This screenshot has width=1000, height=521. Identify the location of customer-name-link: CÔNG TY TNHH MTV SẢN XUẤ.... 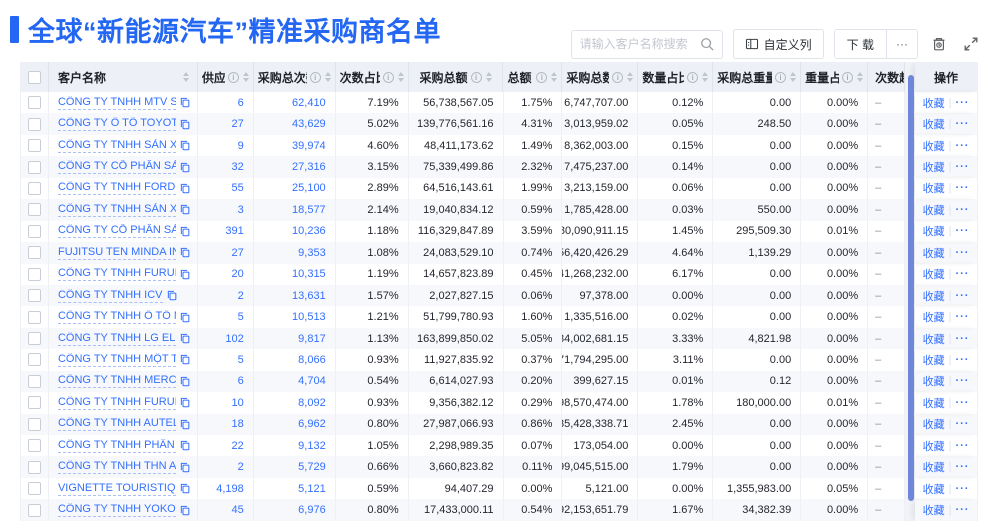
(116, 103).